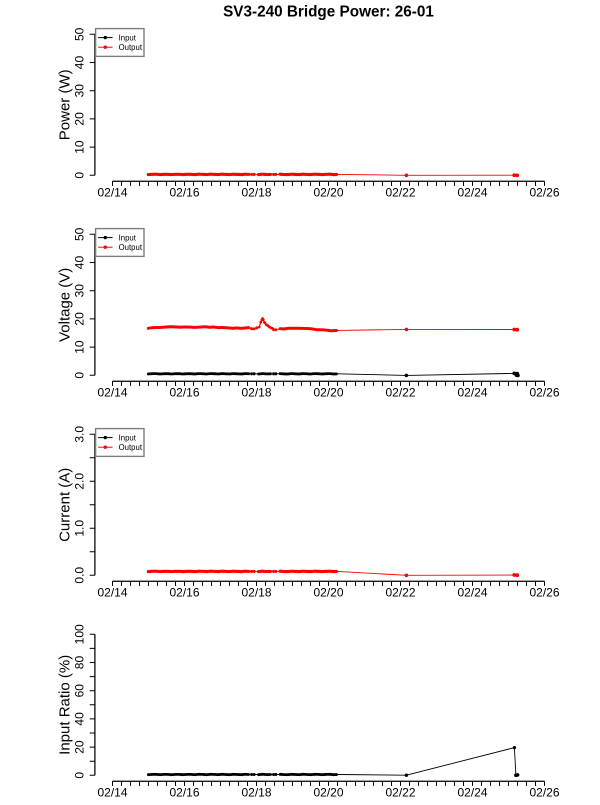  What do you see at coordinates (65, 705) in the screenshot?
I see `svg-text: Input Ratio (%)` at bounding box center [65, 705].